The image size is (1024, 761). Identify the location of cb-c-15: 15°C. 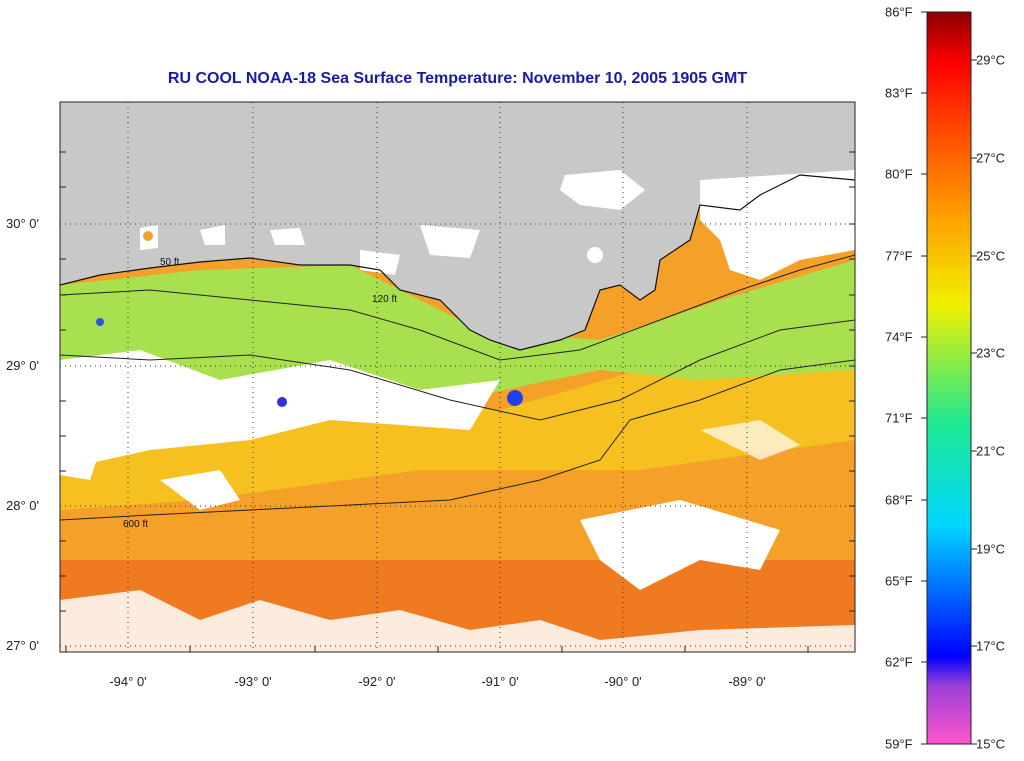
(991, 744).